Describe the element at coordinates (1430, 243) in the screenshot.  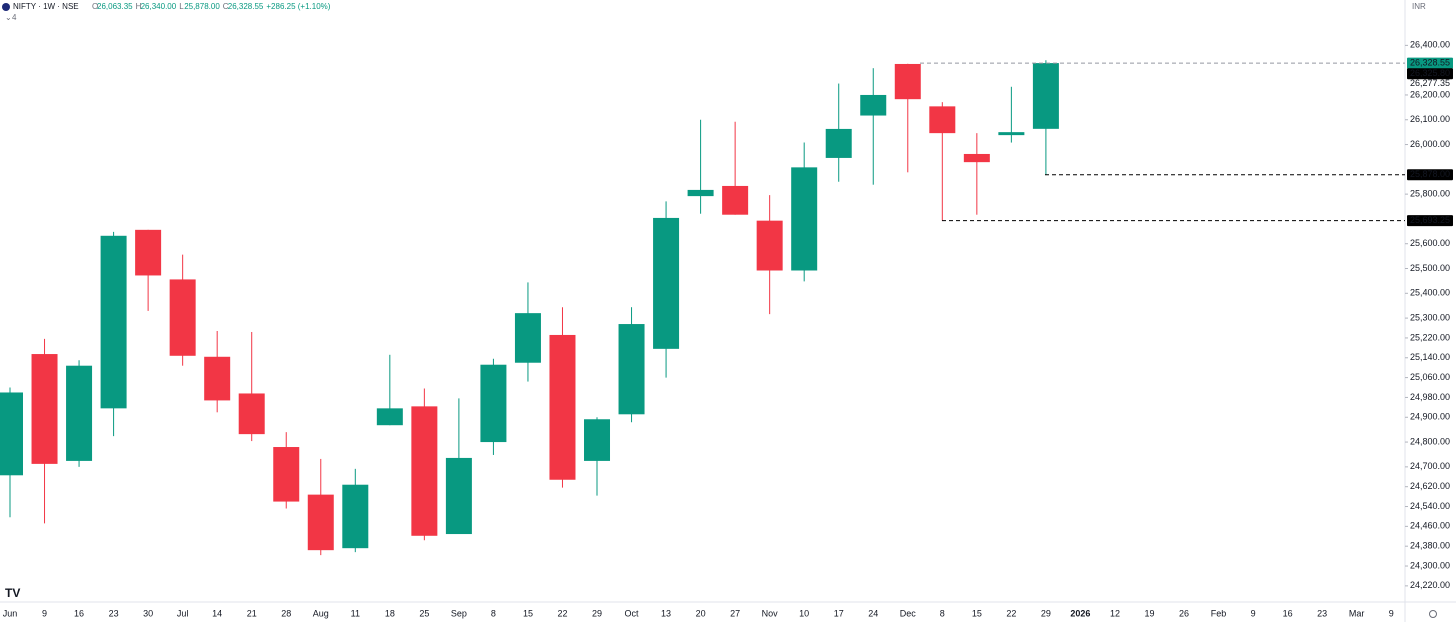
I see `y-tick-label: 25,600.00` at that location.